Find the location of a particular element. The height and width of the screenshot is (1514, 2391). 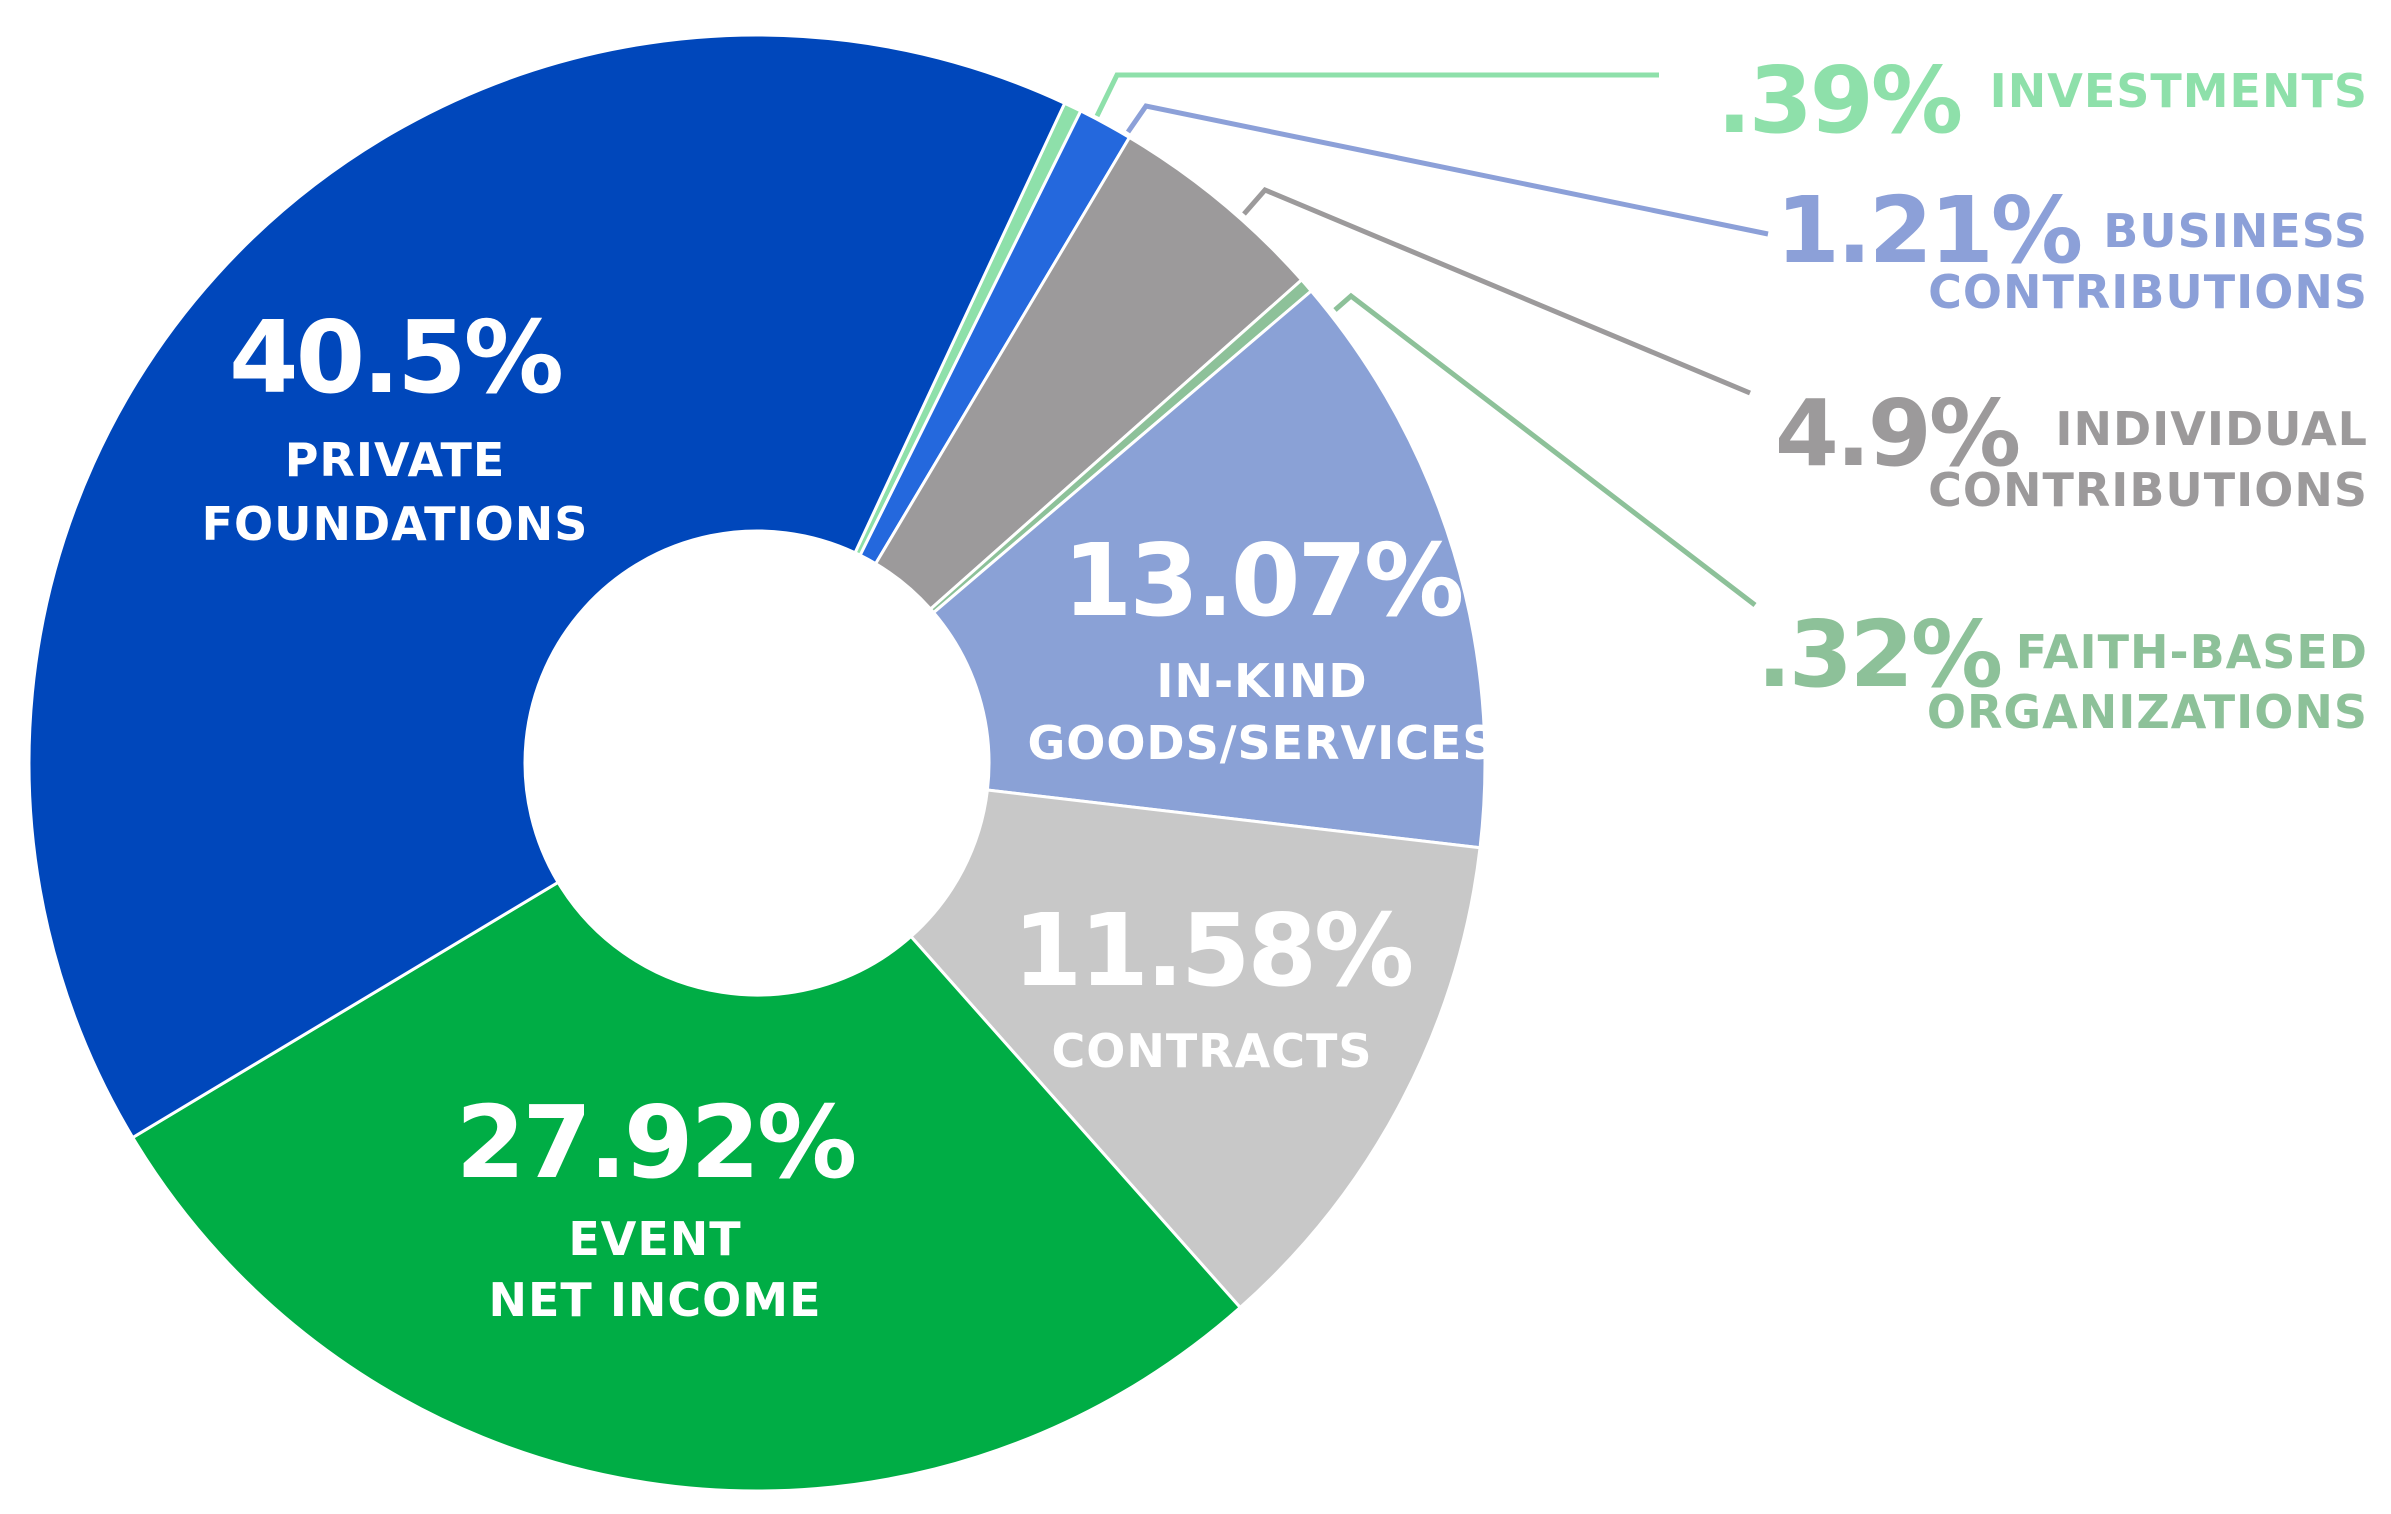

category-label-private: PRIVATE is located at coordinates (395, 460).